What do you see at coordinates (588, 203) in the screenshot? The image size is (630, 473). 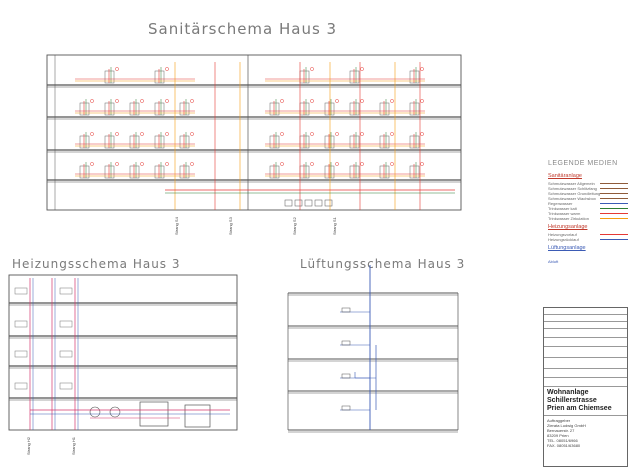 I see `legend-item: Regenwasser` at bounding box center [588, 203].